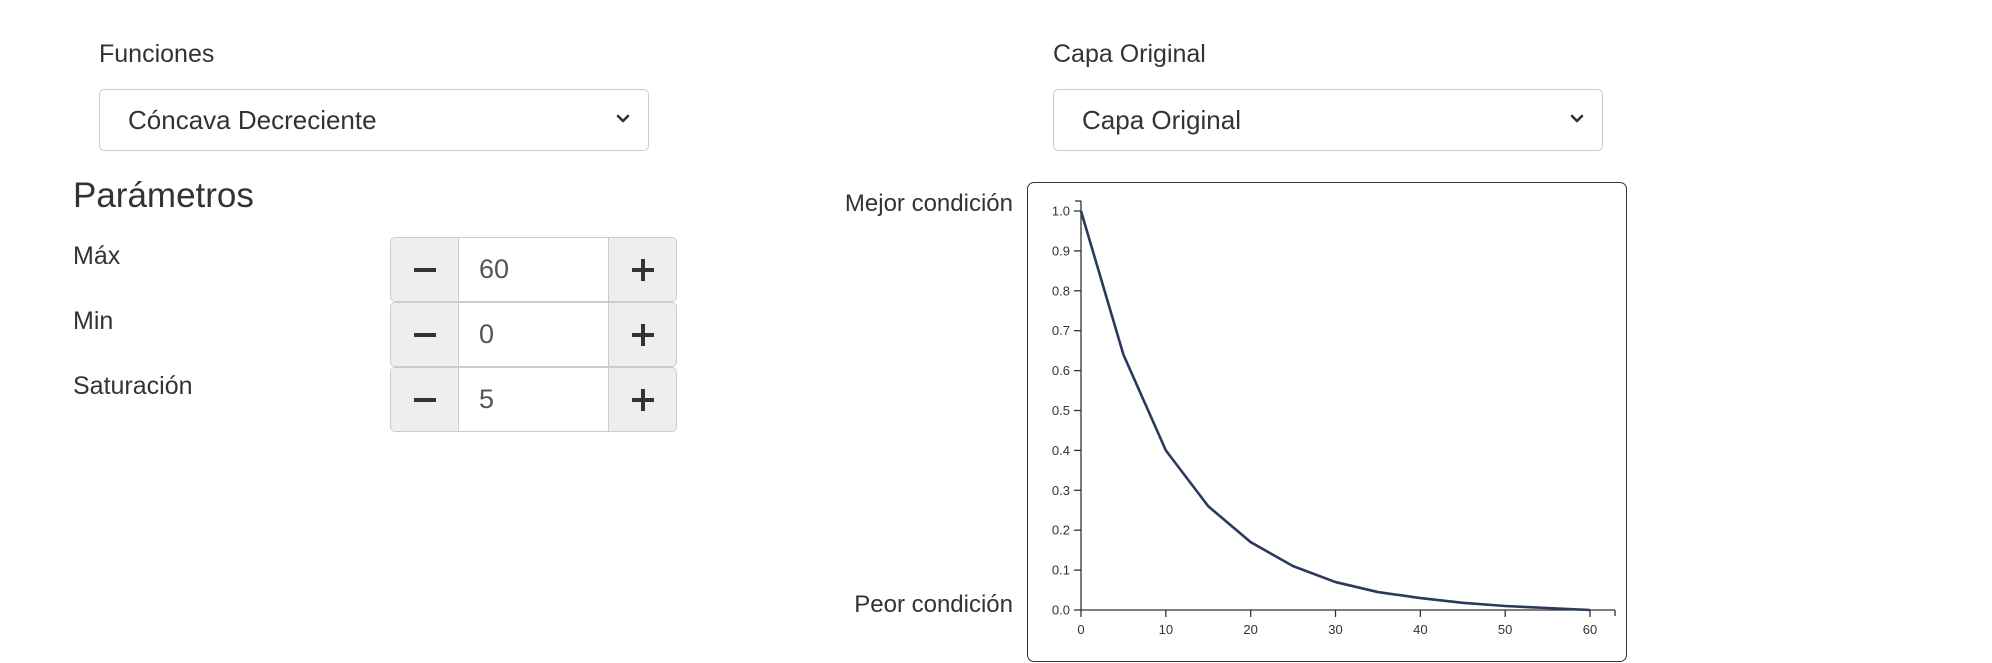 Image resolution: width=1992 pixels, height=663 pixels. I want to click on y-tick-label: 0.1, so click(1061, 570).